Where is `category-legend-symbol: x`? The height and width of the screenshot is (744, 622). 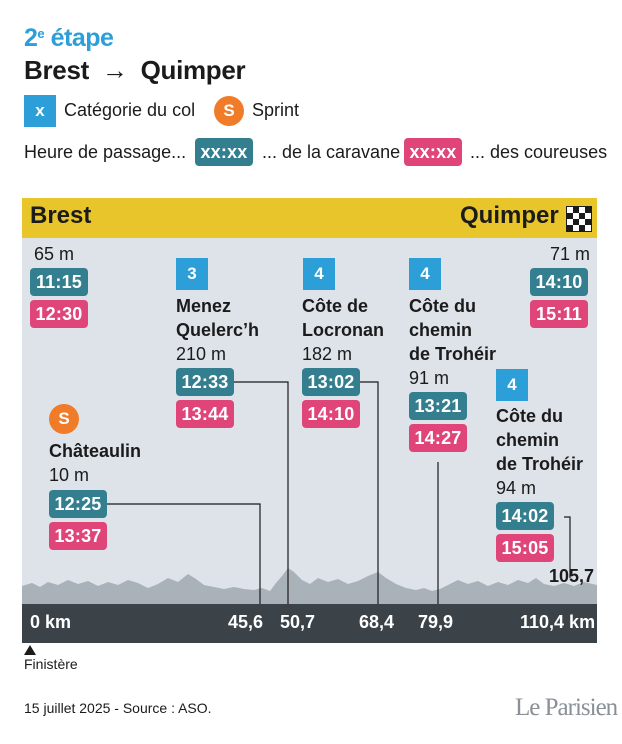 category-legend-symbol: x is located at coordinates (40, 110).